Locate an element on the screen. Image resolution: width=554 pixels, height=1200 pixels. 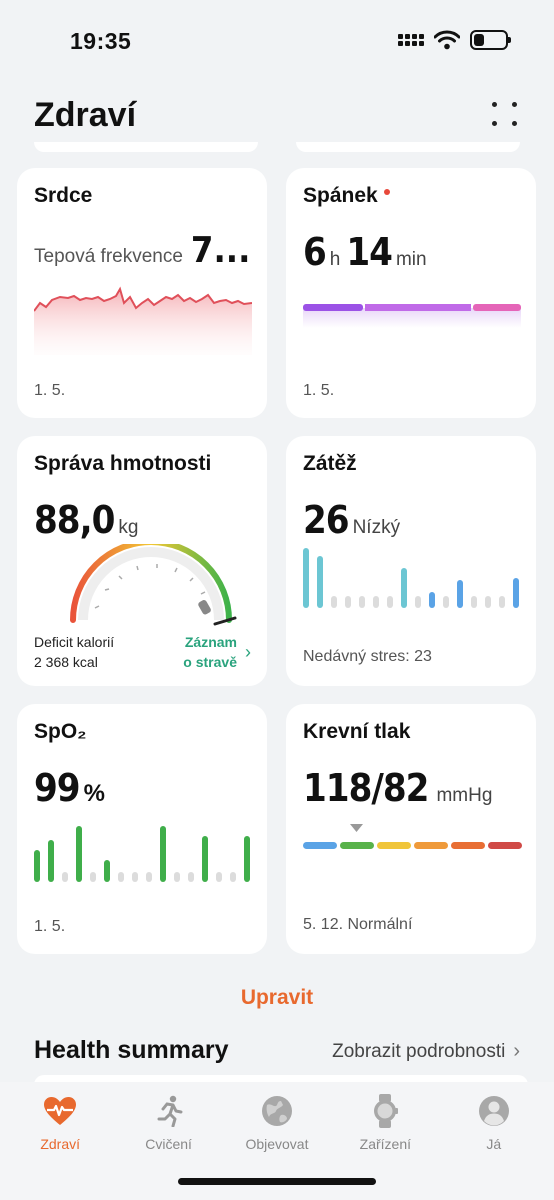
sleep-stage-bar is located at coordinates (412, 316).